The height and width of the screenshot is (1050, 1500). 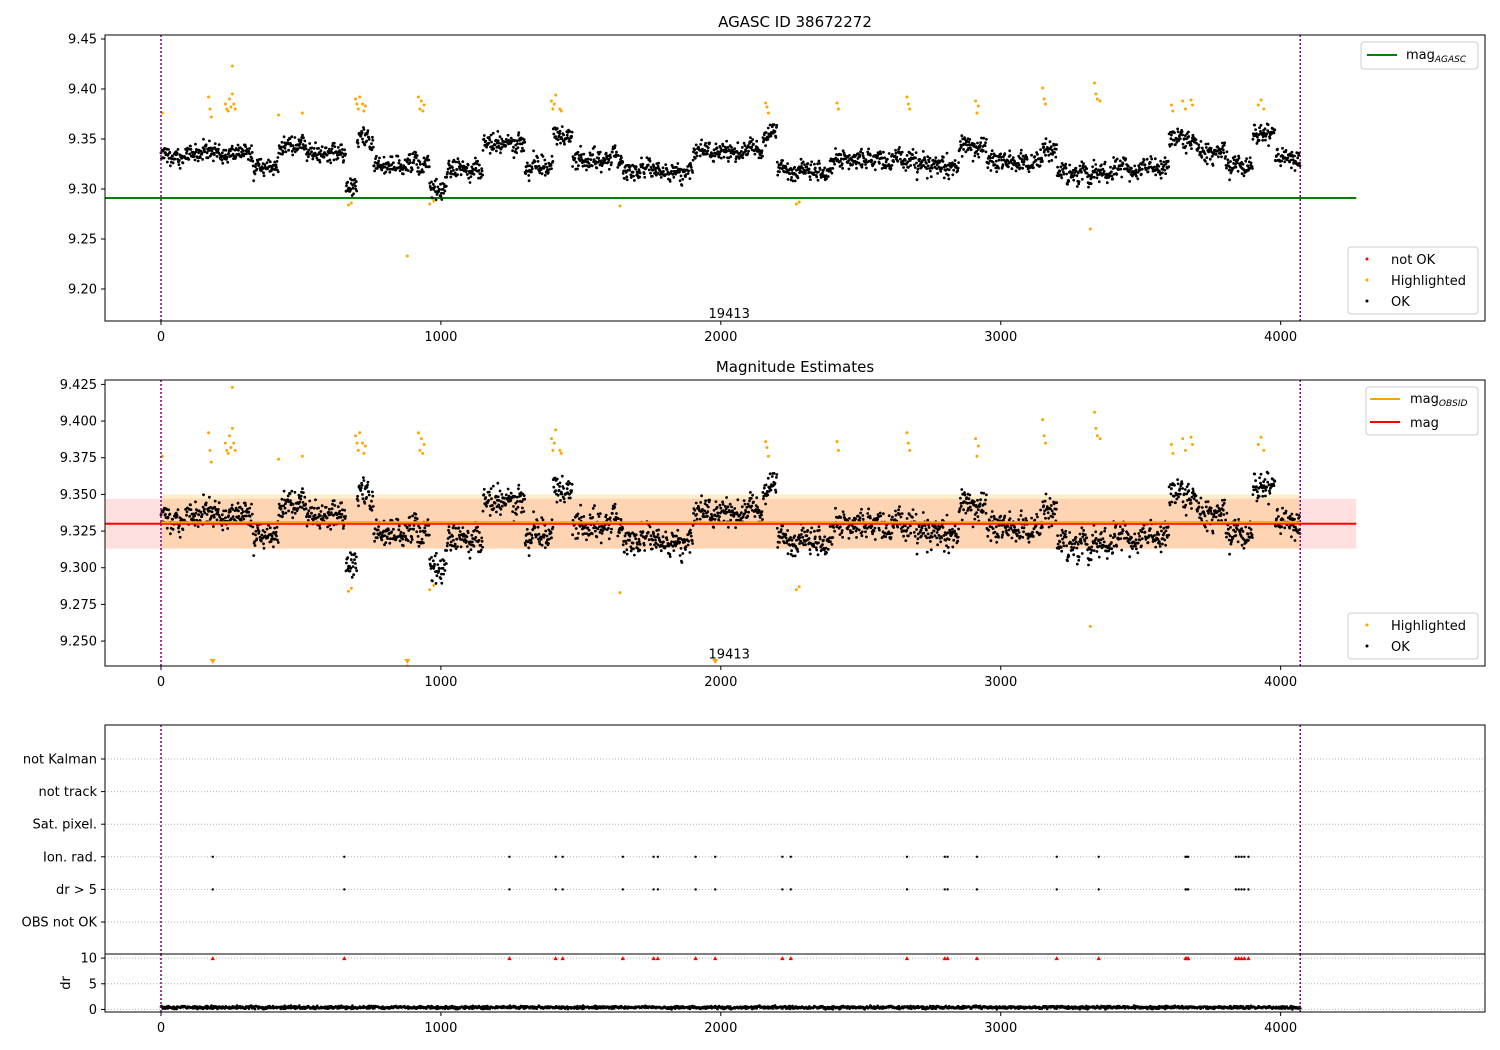 I want to click on legend-marker-ok, so click(x=1367, y=301).